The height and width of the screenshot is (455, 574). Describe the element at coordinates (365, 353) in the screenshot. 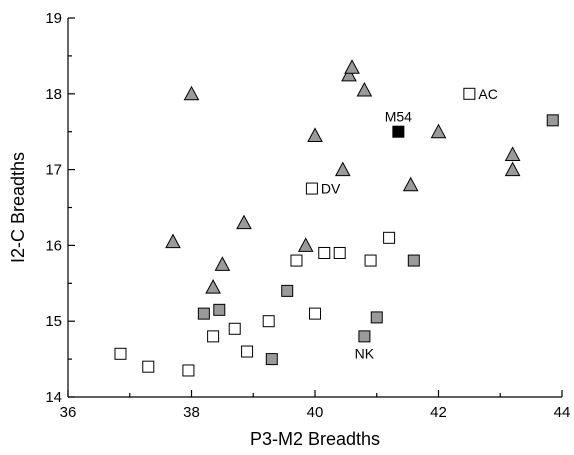

I see `point-label-nk: NK` at that location.